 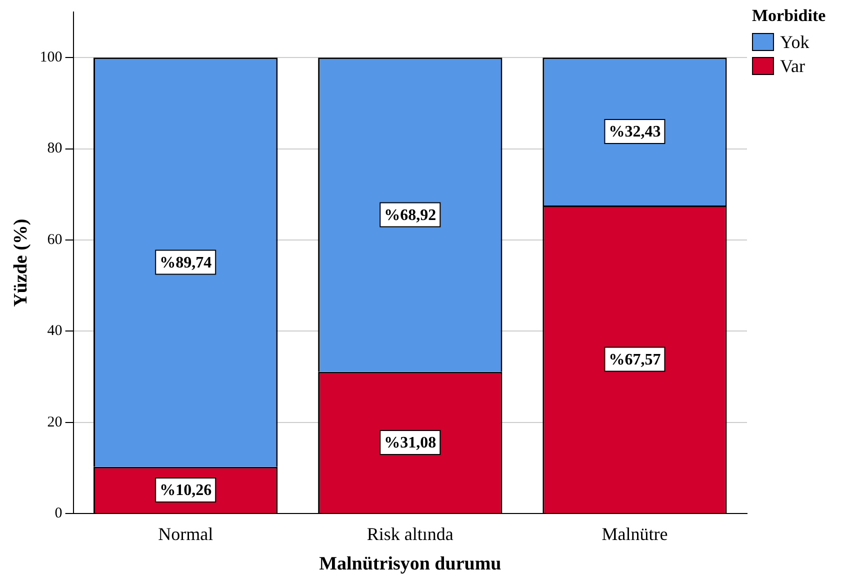 What do you see at coordinates (58, 514) in the screenshot?
I see `y-tick-label: 0` at bounding box center [58, 514].